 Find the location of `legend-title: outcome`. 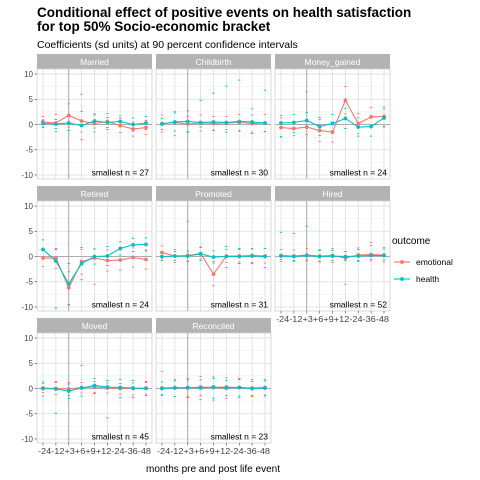

legend-title: outcome is located at coordinates (411, 241).